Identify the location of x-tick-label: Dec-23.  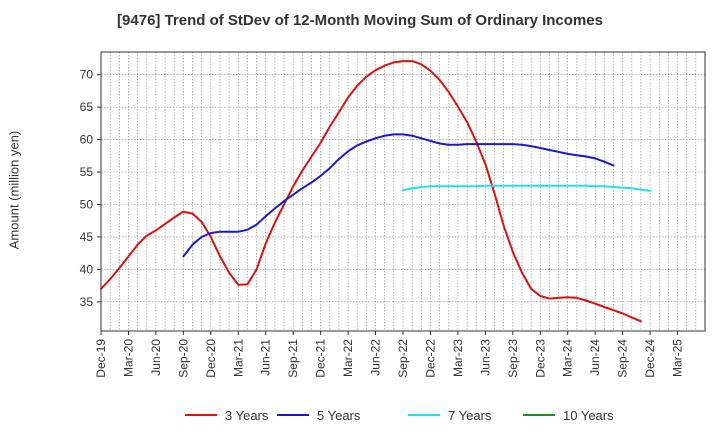
(540, 358).